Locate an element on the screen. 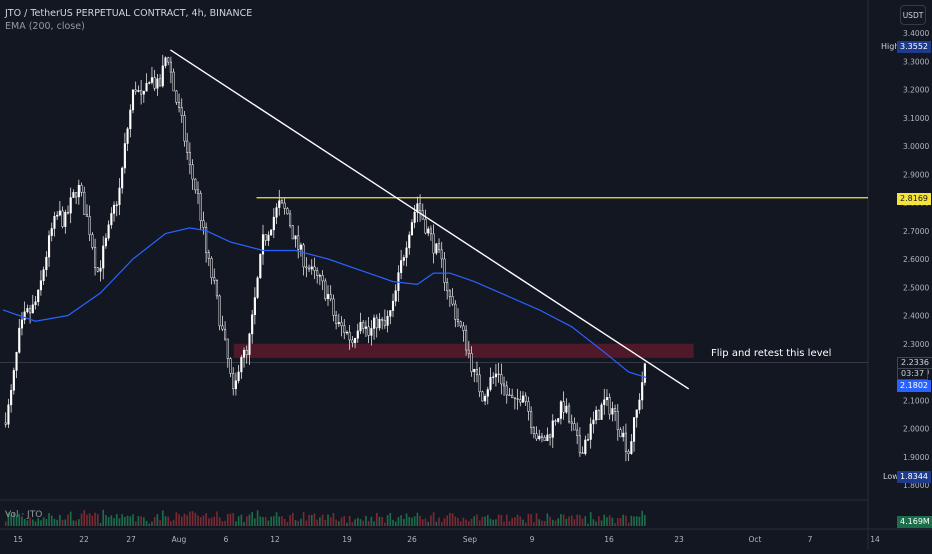 The width and height of the screenshot is (932, 554). volume-value-tag: 4.169M is located at coordinates (914, 522).